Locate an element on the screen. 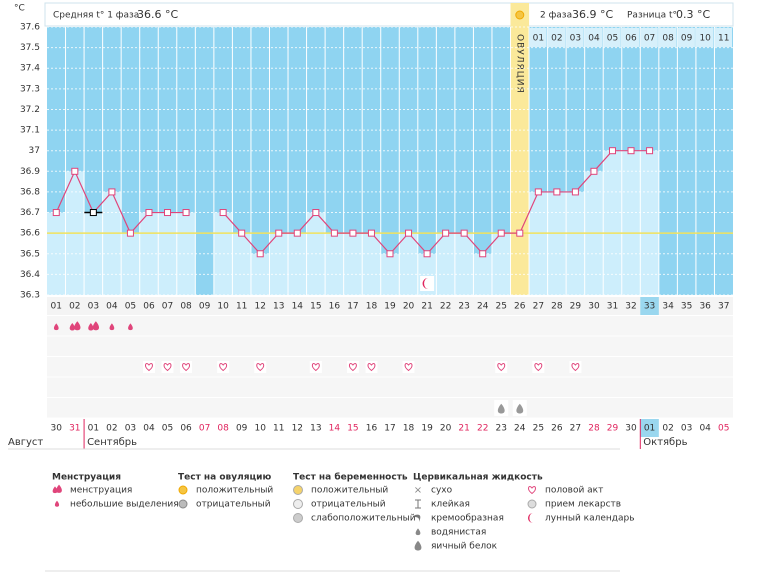 The width and height of the screenshot is (770, 574). date: 01 is located at coordinates (93, 429).